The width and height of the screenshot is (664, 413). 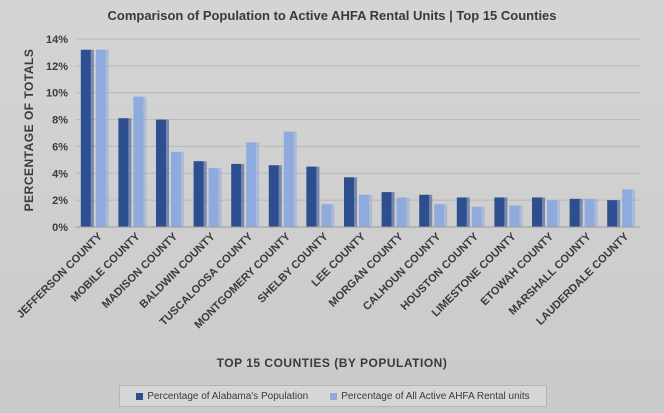 I want to click on y-tick-label: 0%, so click(x=60, y=228).